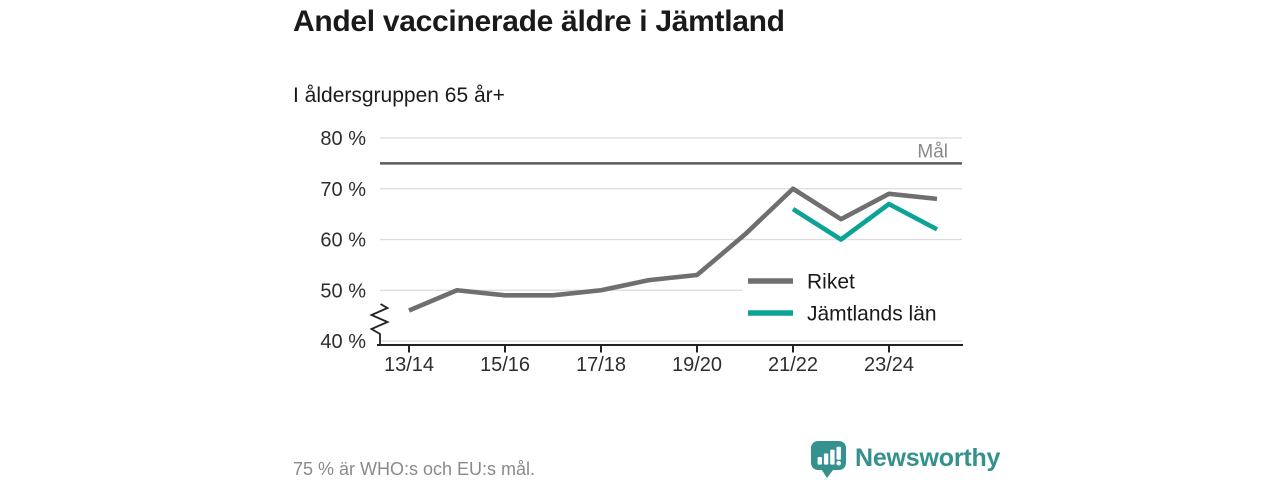 The width and height of the screenshot is (1280, 480). I want to click on y-tick-label-80: 80 %, so click(343, 139).